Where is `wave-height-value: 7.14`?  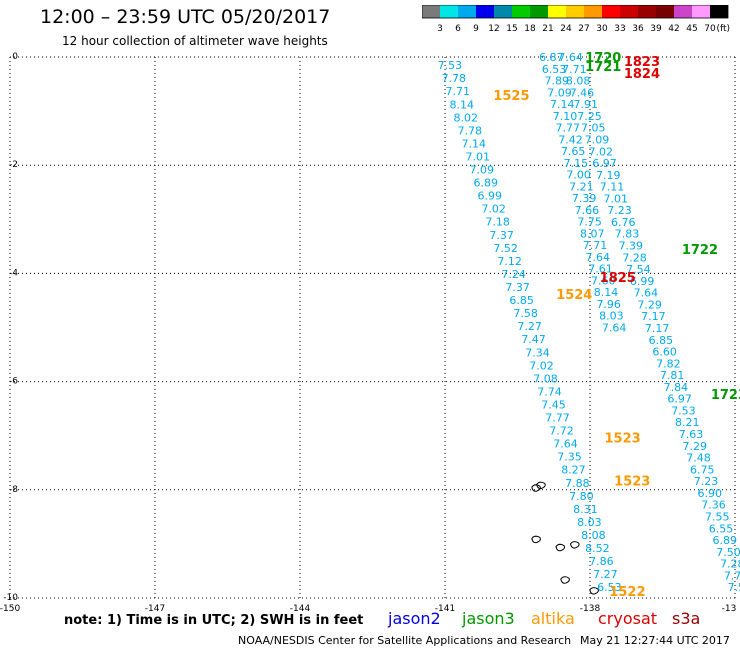
wave-height-value: 7.14 is located at coordinates (474, 143).